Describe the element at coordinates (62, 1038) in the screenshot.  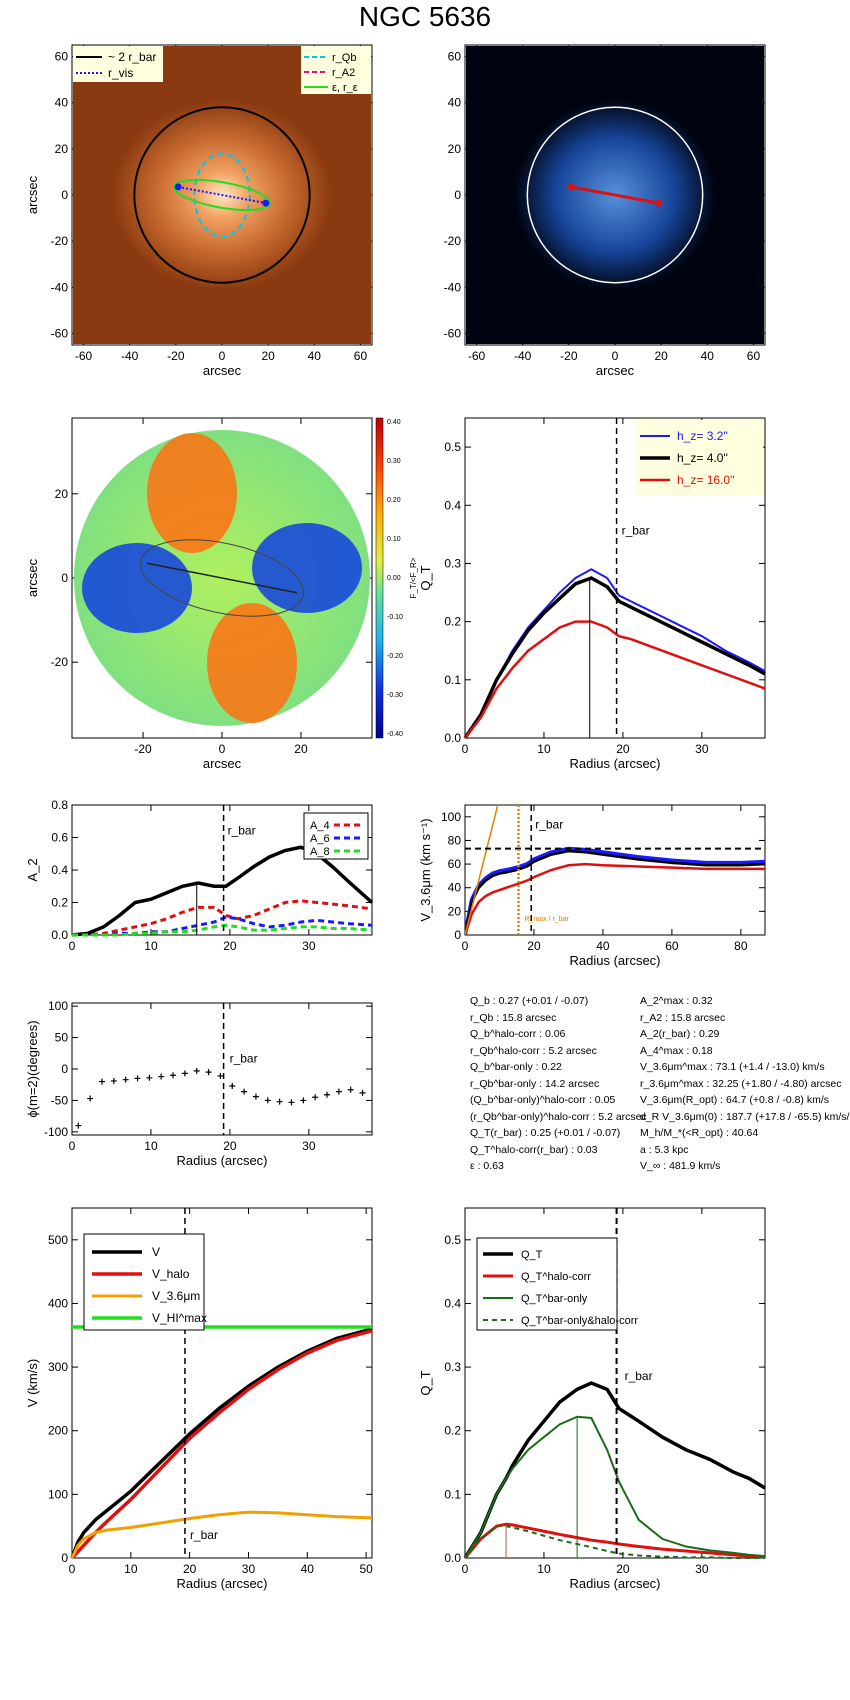
I see `y-tick-label: 50` at that location.